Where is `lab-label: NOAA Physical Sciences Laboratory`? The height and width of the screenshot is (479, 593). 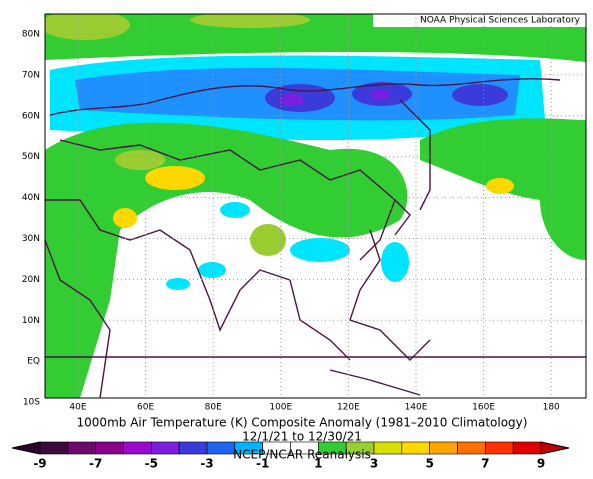
lab-label: NOAA Physical Sciences Laboratory is located at coordinates (500, 21).